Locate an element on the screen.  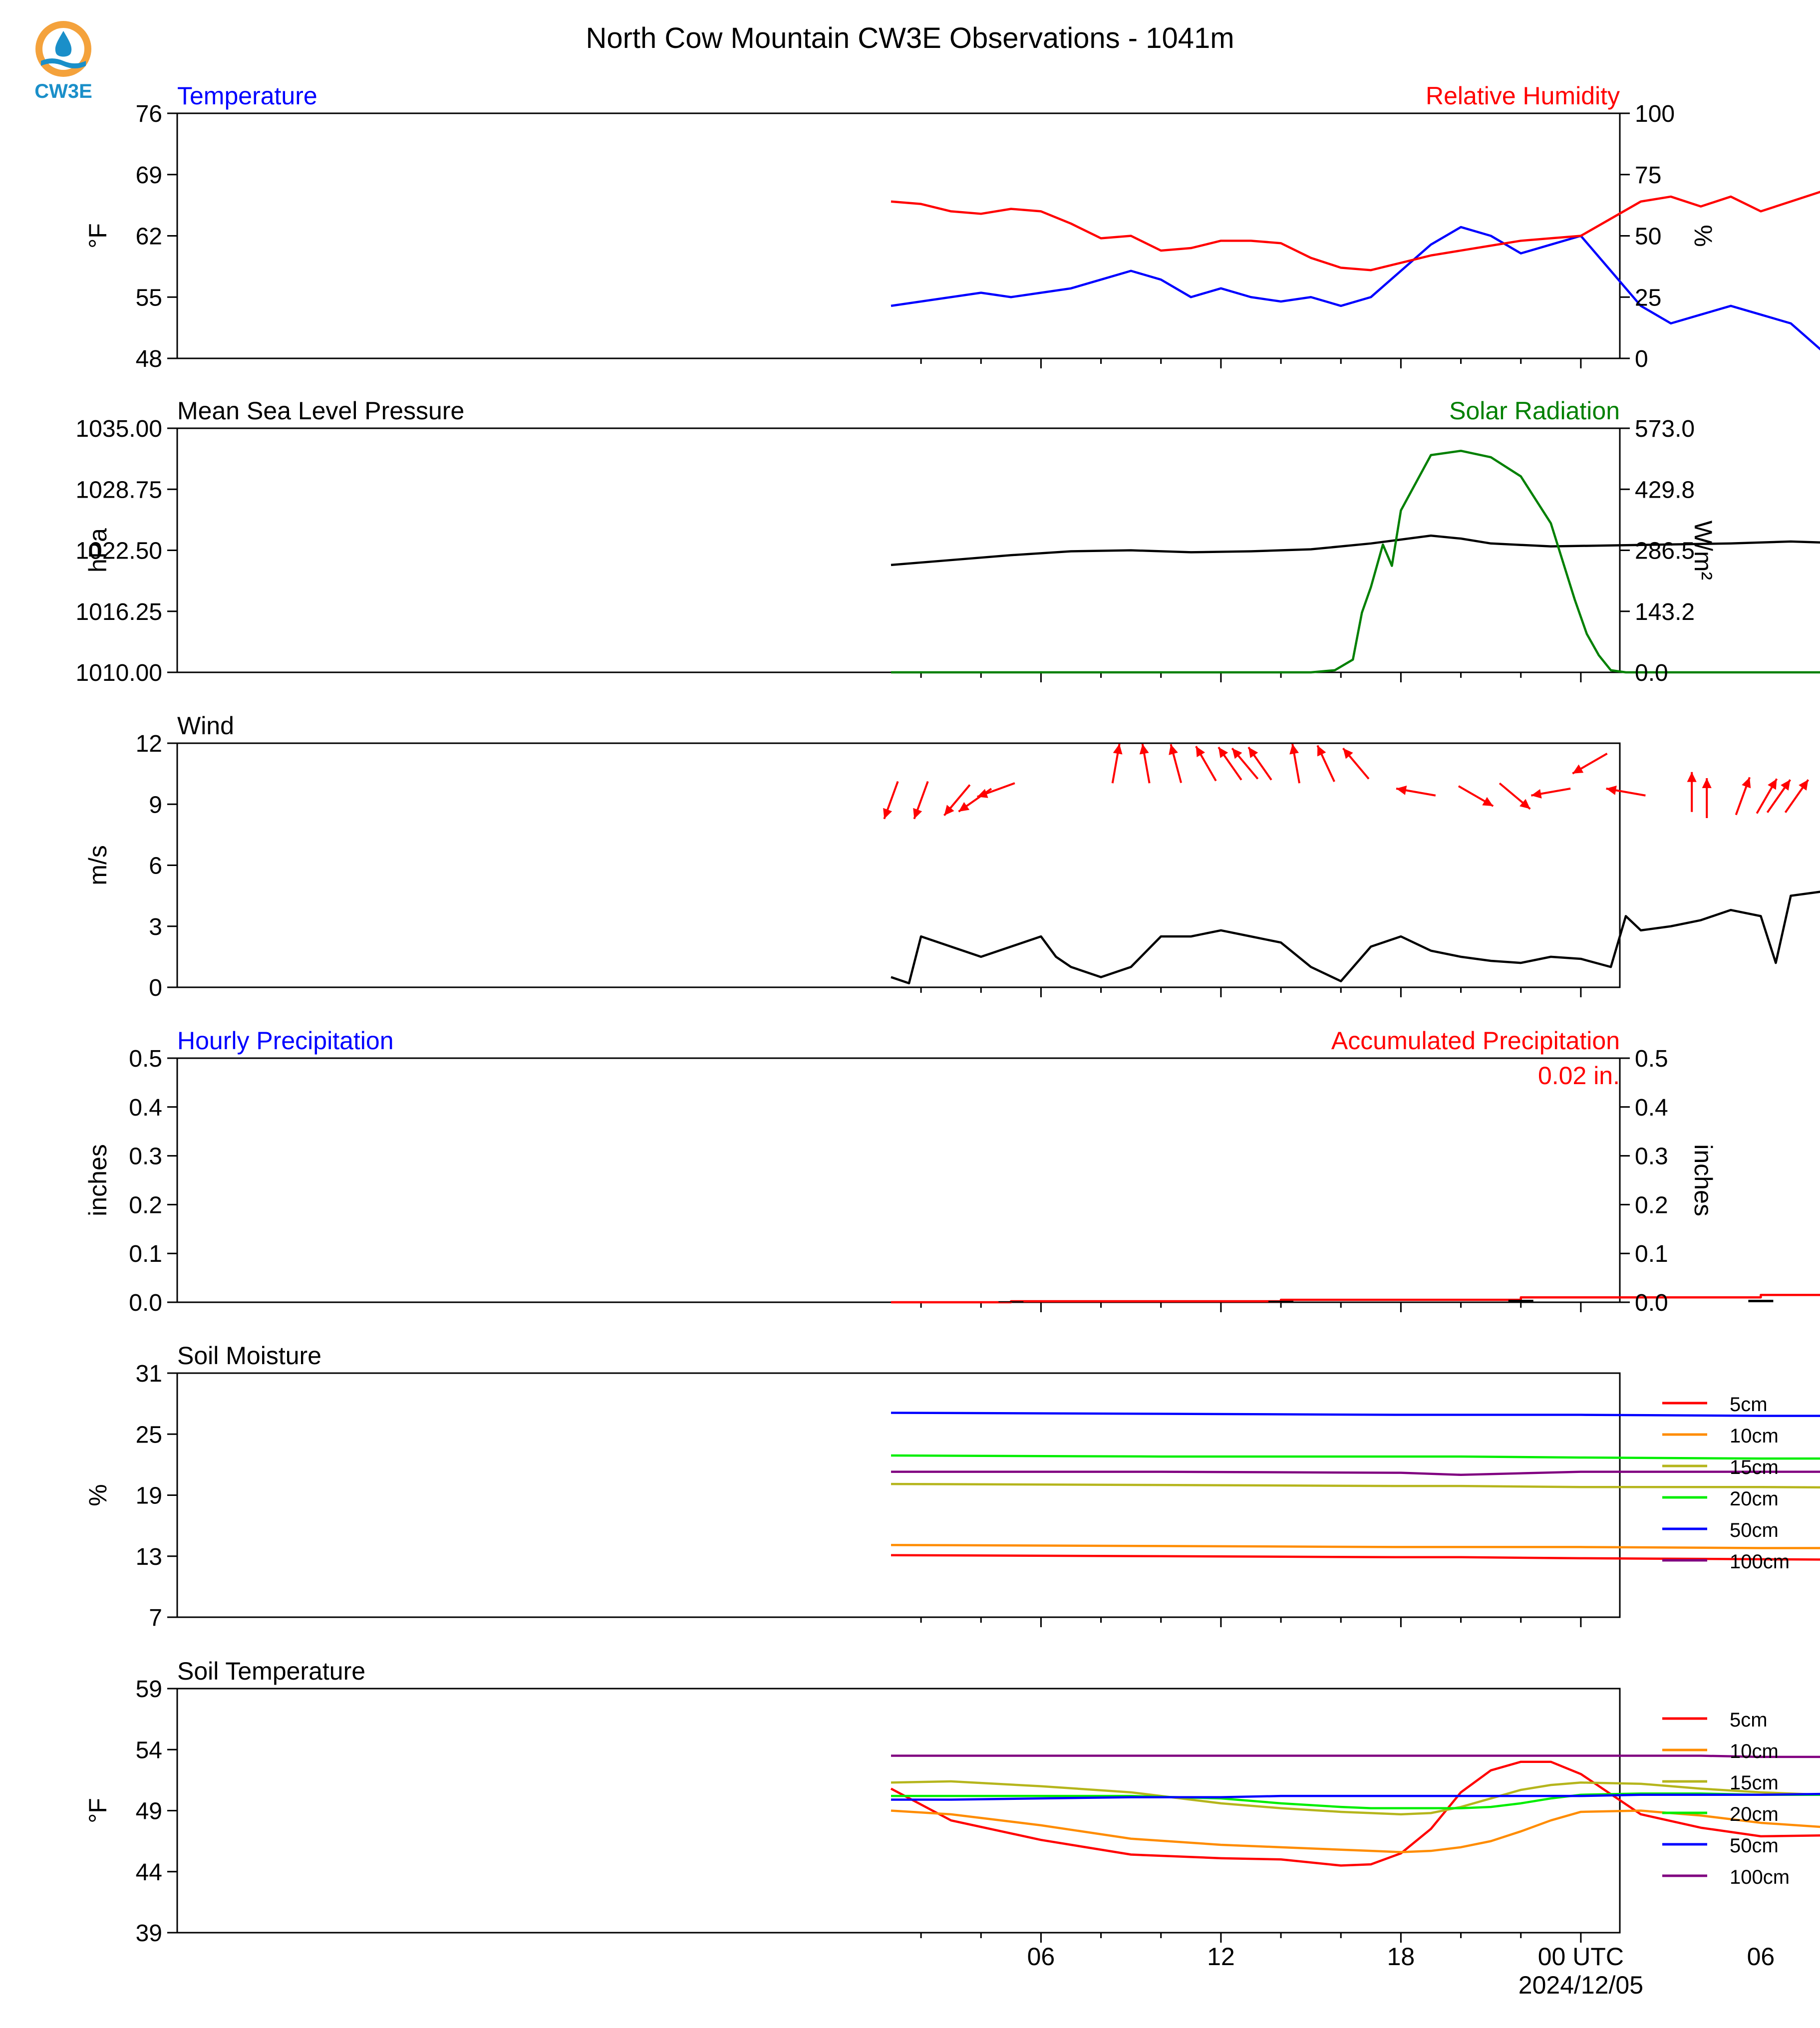
series-line-solar-radiation is located at coordinates (1355, 561).